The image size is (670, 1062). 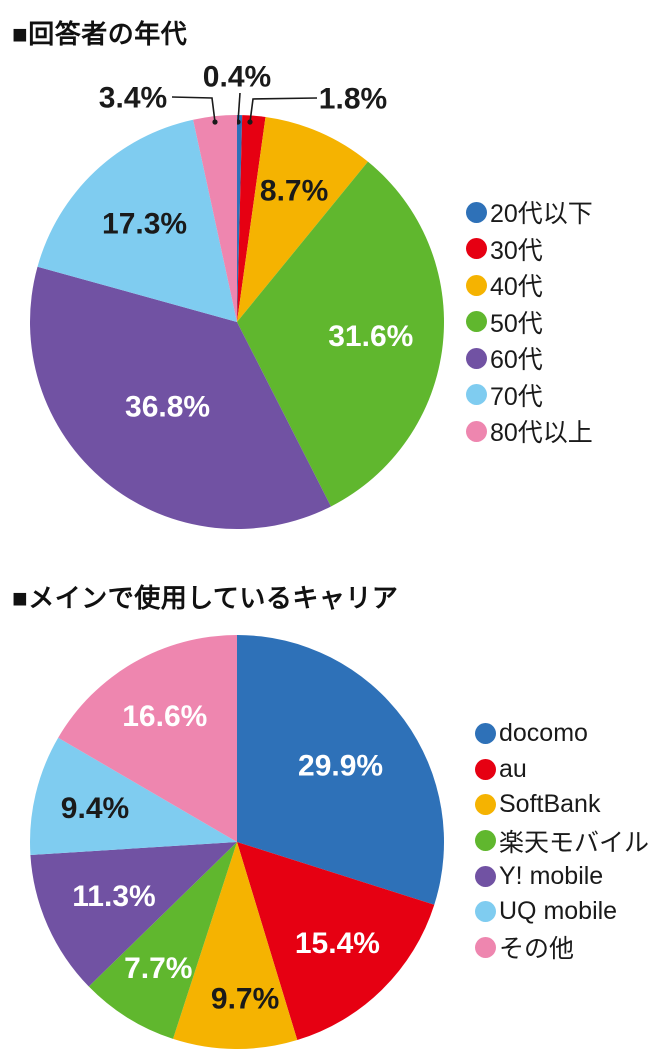 I want to click on pie-value-label: 16.6%, so click(x=164, y=716).